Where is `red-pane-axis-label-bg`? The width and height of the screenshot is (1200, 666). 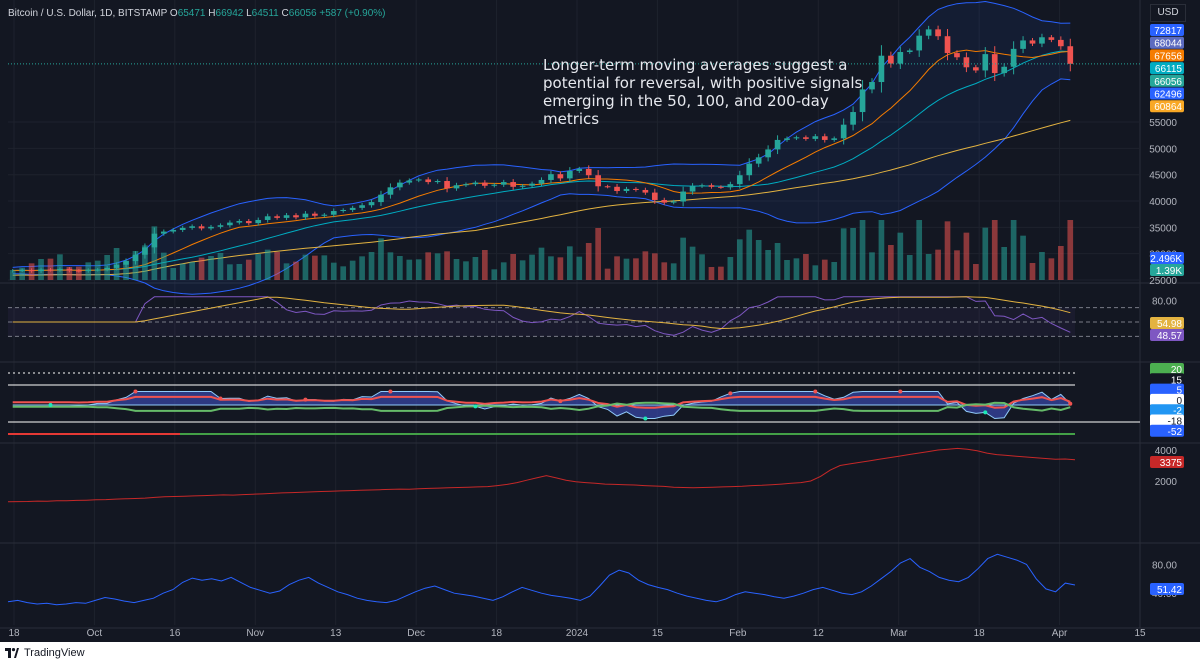
red-pane-axis-label-bg is located at coordinates (1167, 462).